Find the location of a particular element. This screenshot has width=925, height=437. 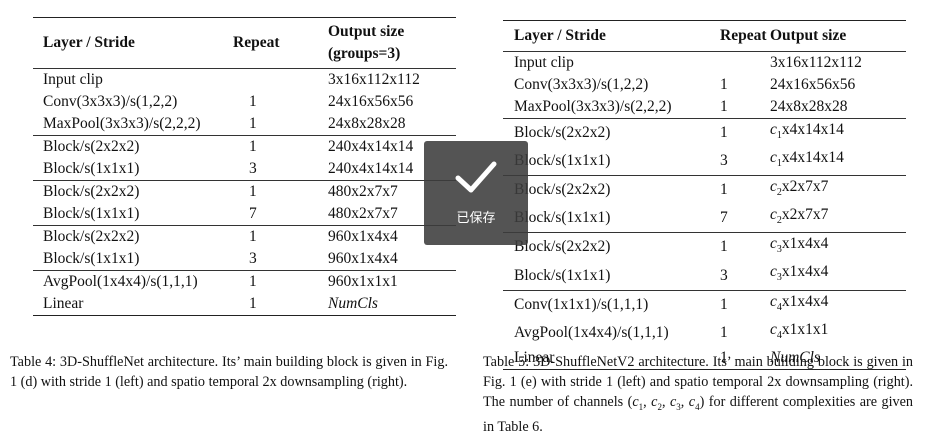

saved-toast-label: 已保存 is located at coordinates (476, 218).